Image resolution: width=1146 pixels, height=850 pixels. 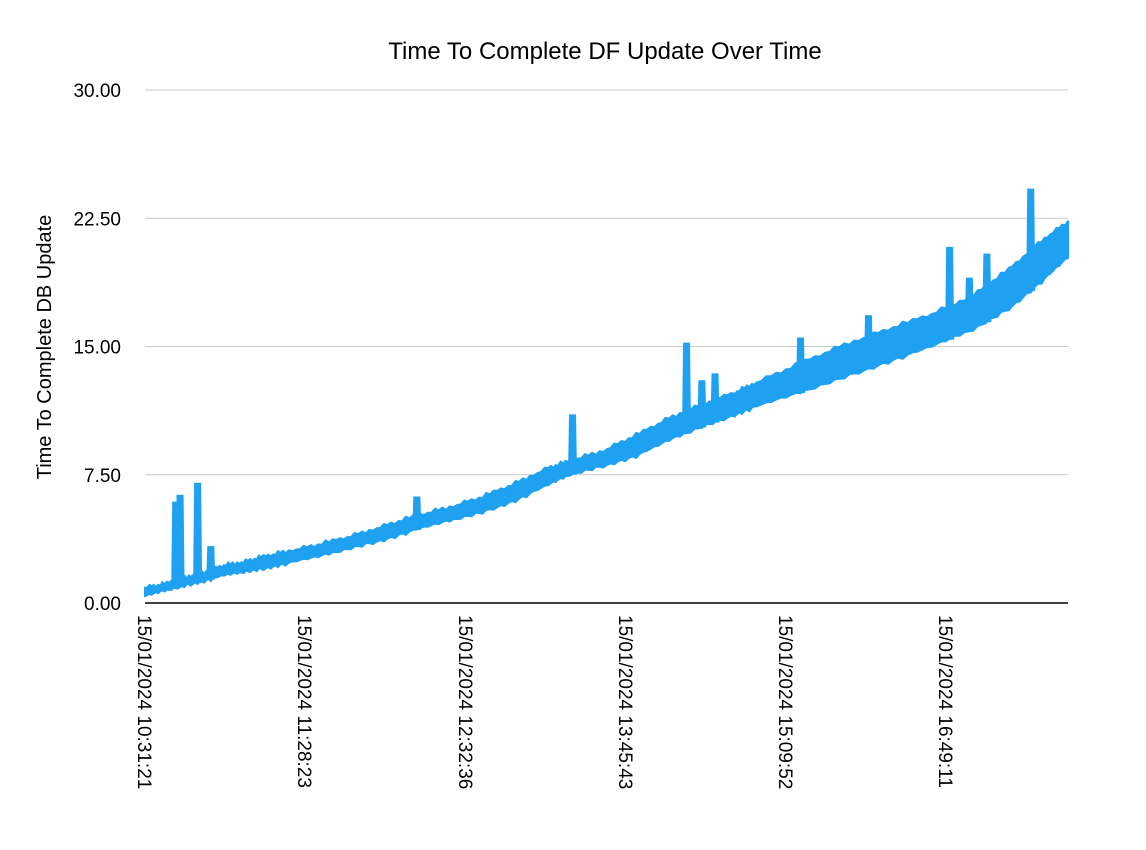 I want to click on y-axis-label: Time To Complete DB Update, so click(x=45, y=347).